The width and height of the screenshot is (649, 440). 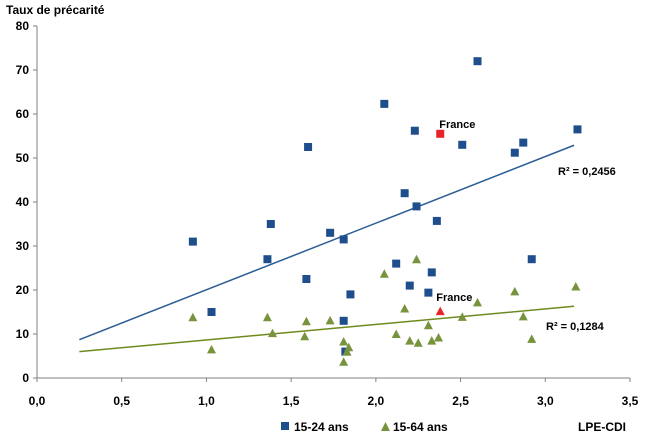 What do you see at coordinates (602, 427) in the screenshot?
I see `x-axis-title: LPE-CDI` at bounding box center [602, 427].